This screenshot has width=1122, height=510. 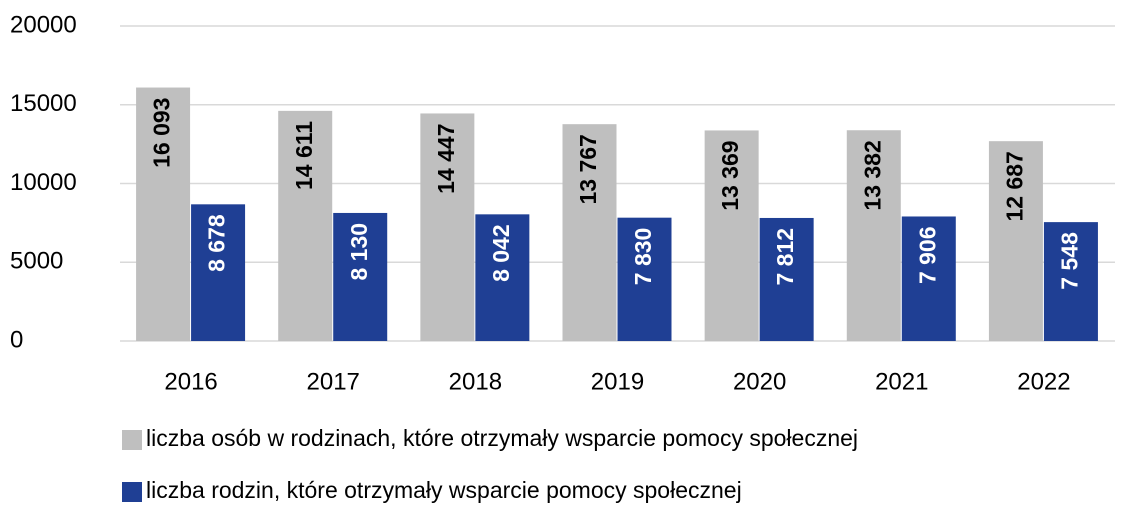 What do you see at coordinates (43, 24) in the screenshot?
I see `y-tick-label: 20000` at bounding box center [43, 24].